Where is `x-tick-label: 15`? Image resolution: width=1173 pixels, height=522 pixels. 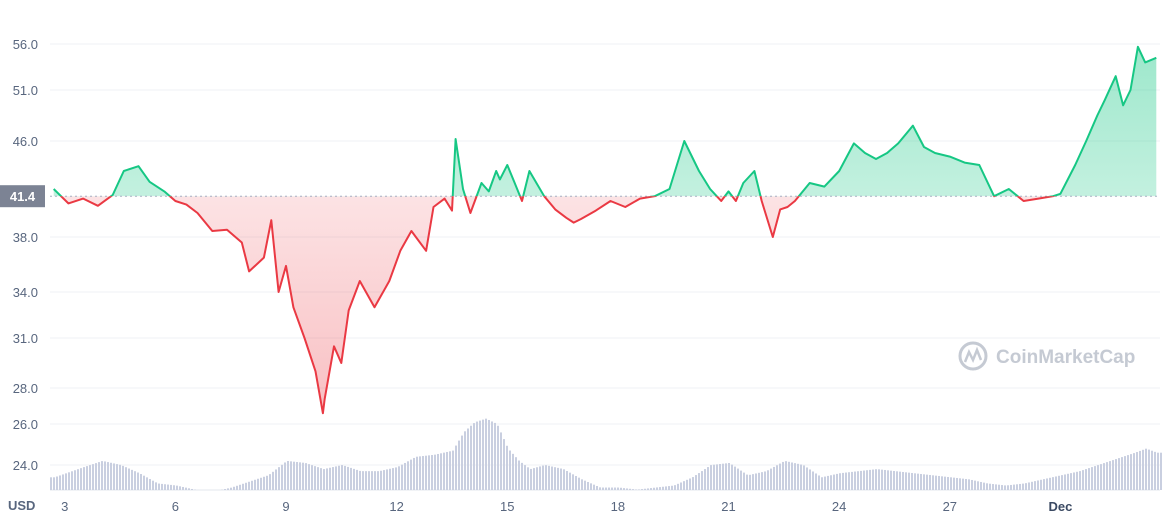 x-tick-label: 15 is located at coordinates (507, 506).